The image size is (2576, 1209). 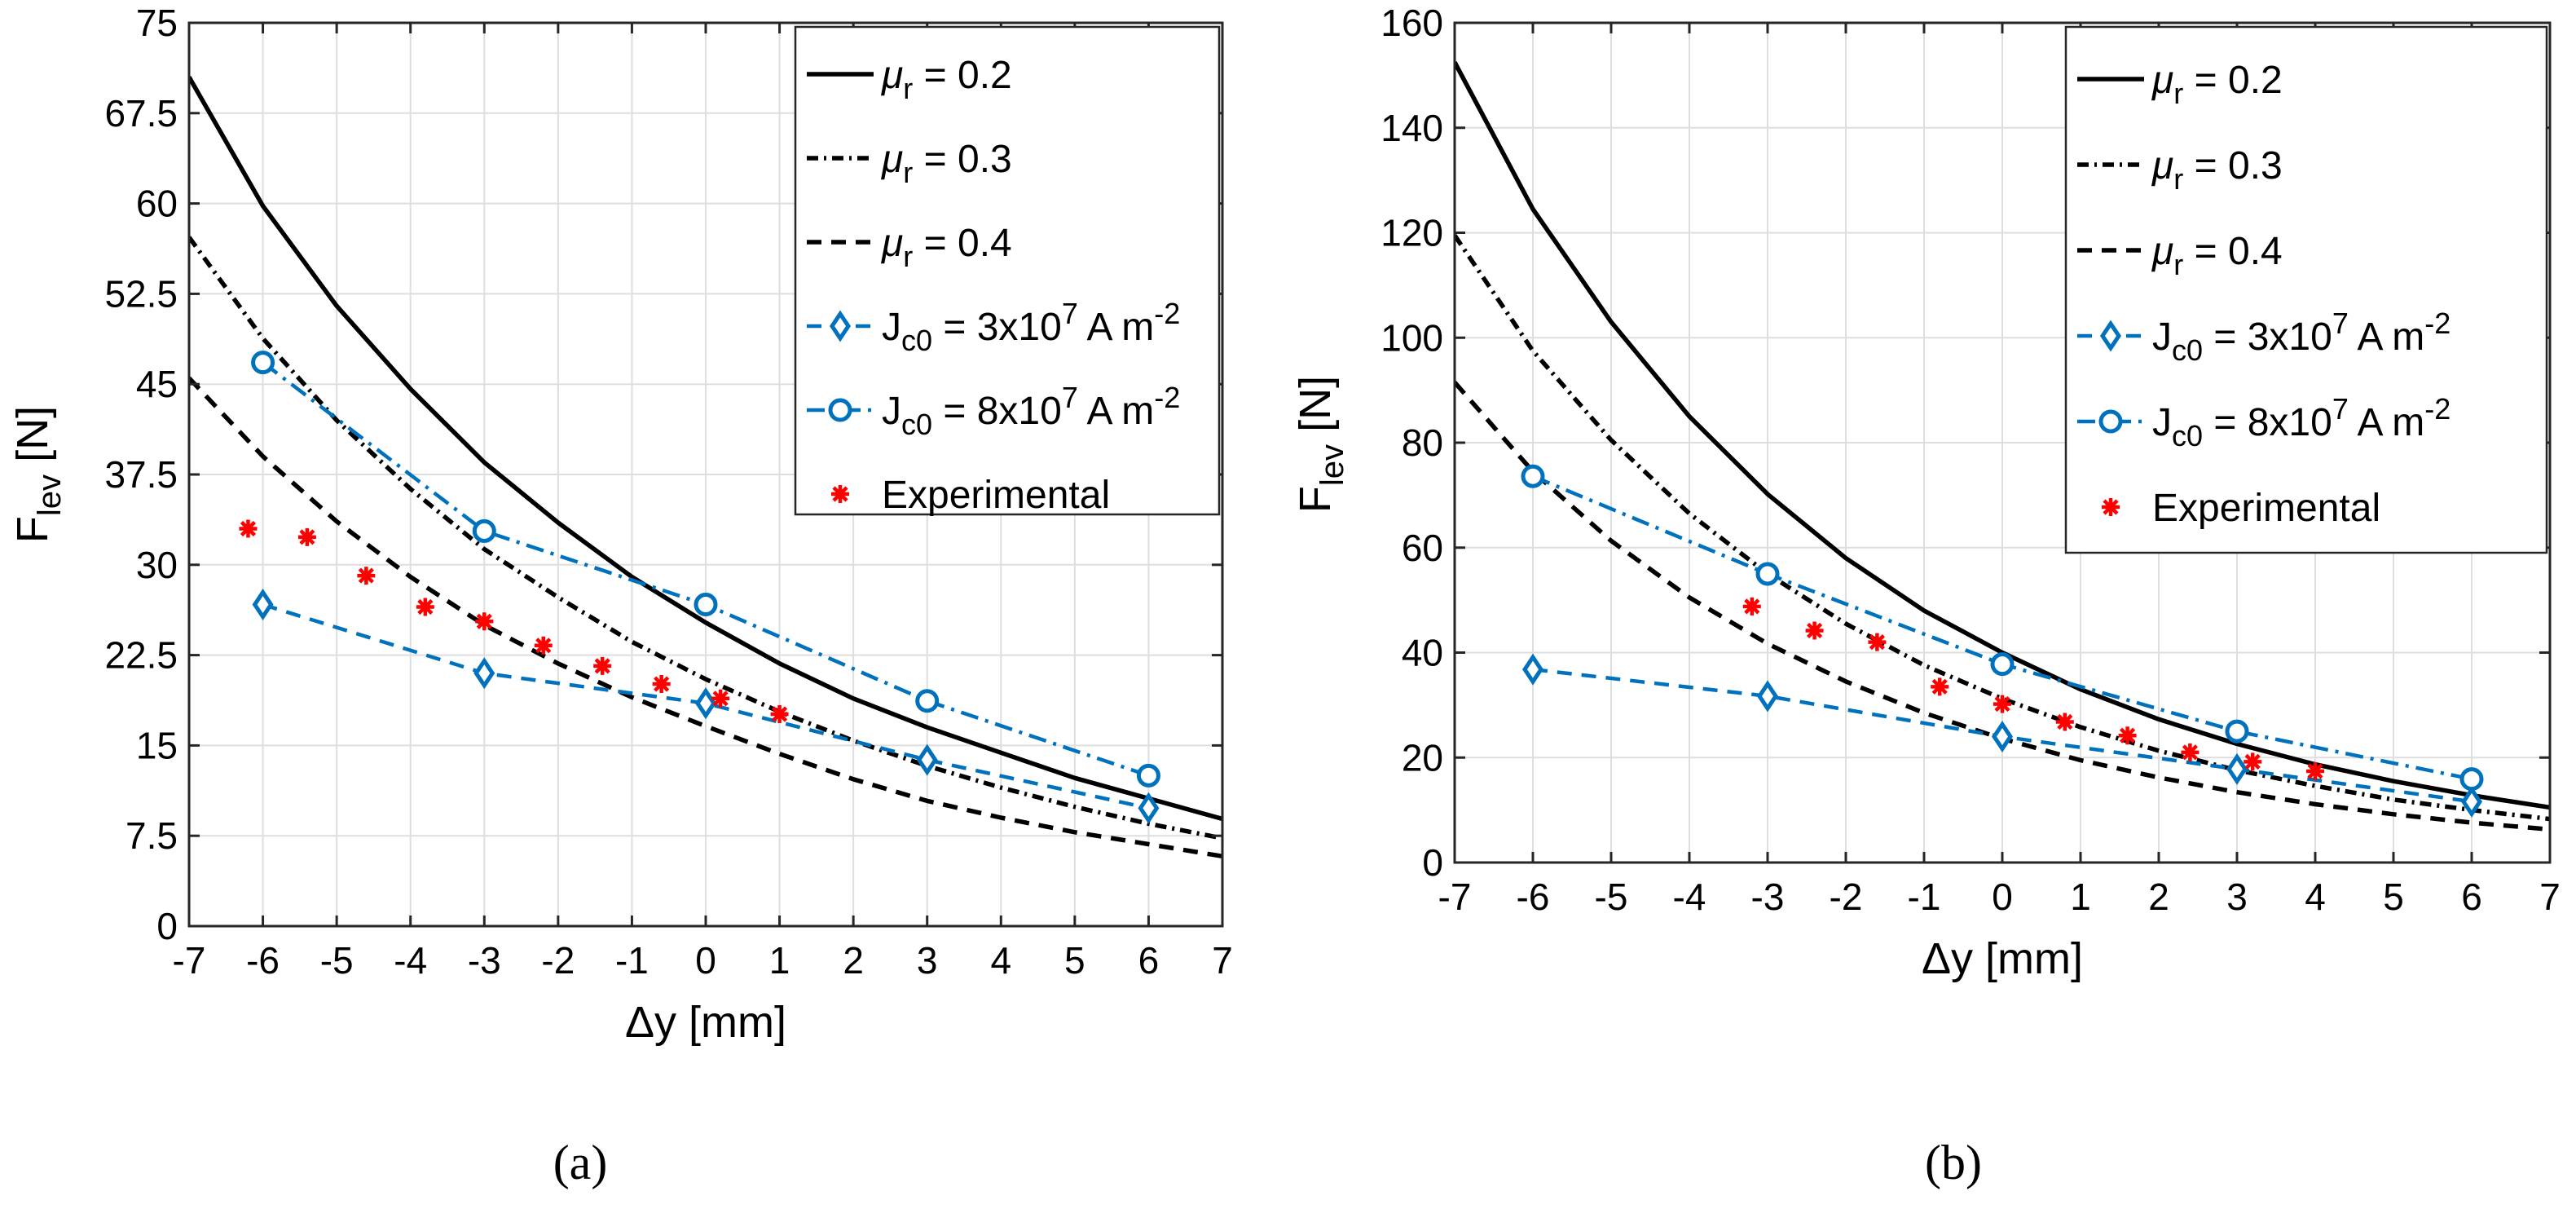 What do you see at coordinates (2178, 93) in the screenshot?
I see `chart-1-legend-entry-0-subscript: r` at bounding box center [2178, 93].